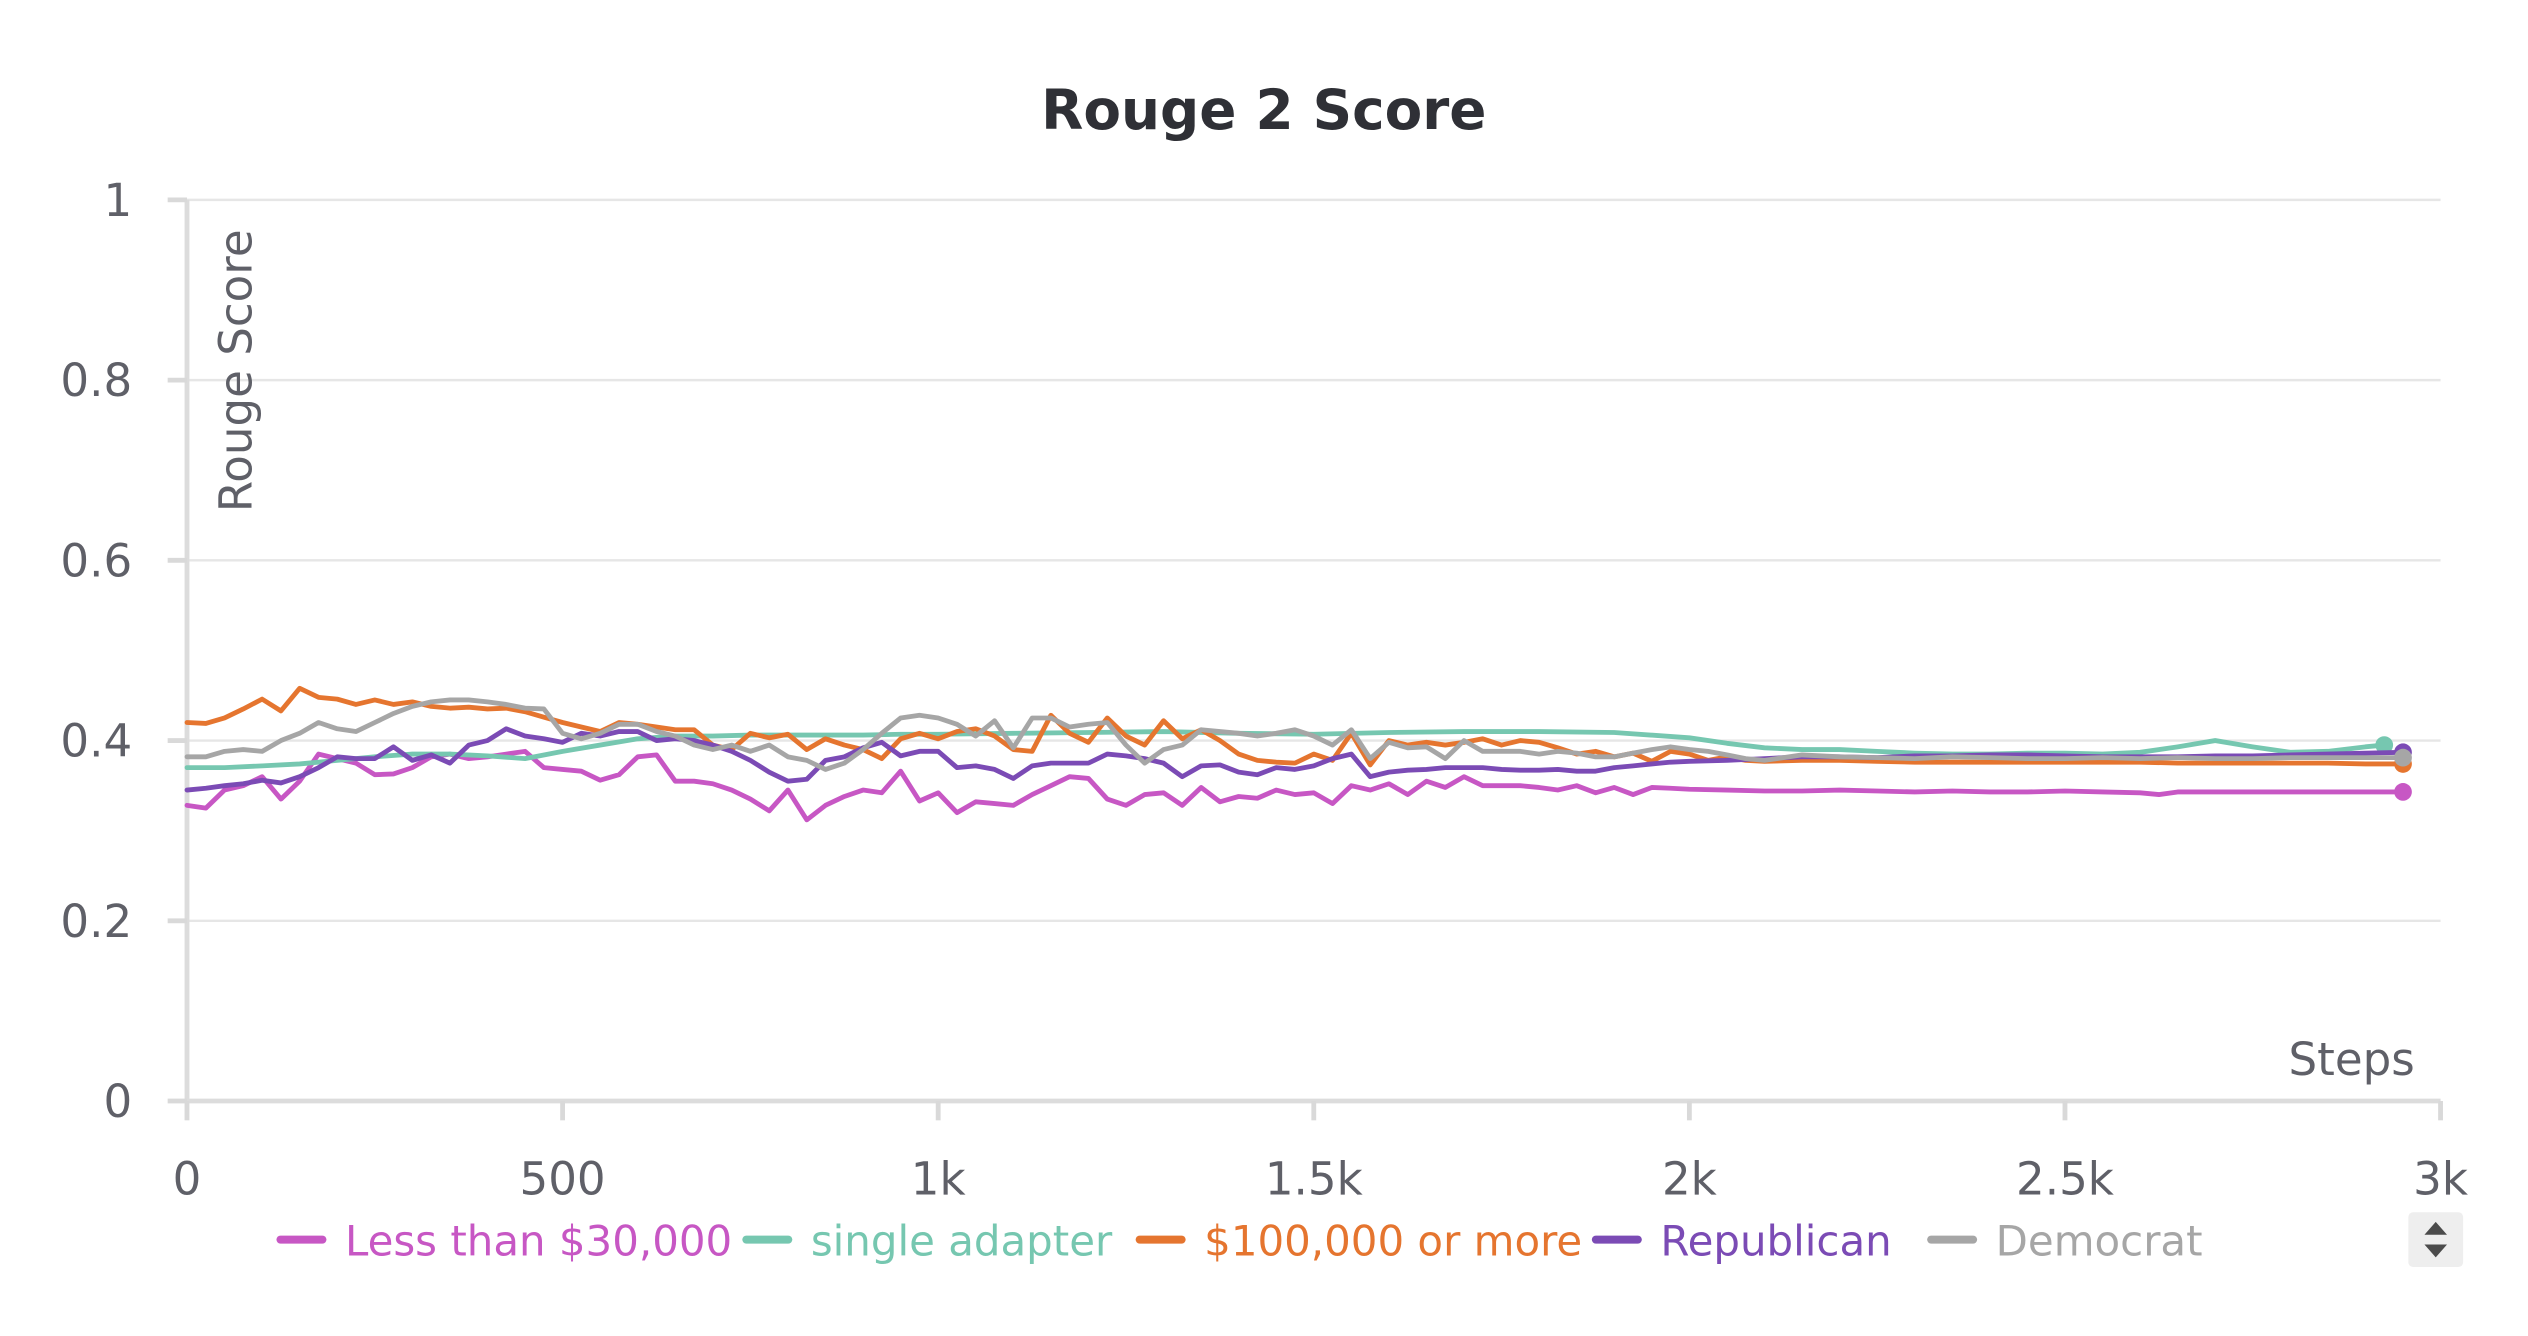  I want to click on legend-label: Republican, so click(1775, 1241).